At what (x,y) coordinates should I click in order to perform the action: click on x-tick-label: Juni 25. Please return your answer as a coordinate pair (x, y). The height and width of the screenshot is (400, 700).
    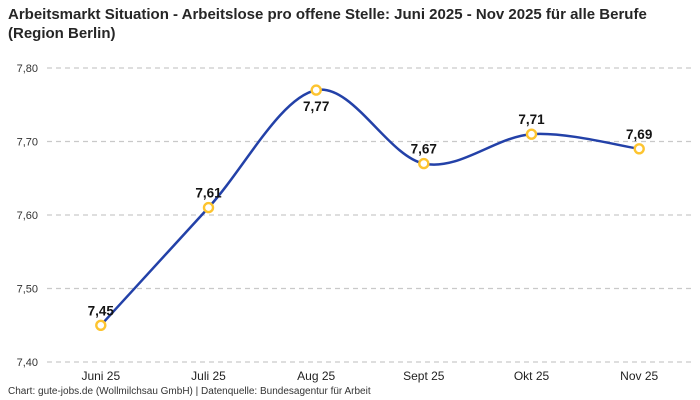
    Looking at the image, I should click on (100, 376).